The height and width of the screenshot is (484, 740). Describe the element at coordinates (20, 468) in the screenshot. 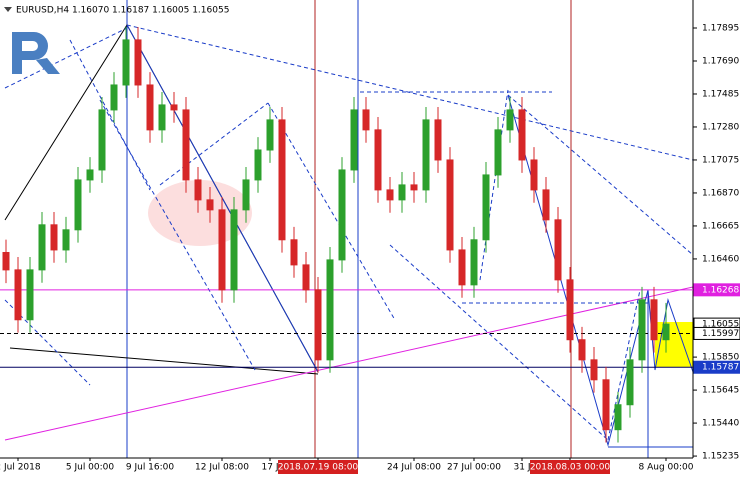

I see `x-tick-label: 2 Jul 2018` at that location.